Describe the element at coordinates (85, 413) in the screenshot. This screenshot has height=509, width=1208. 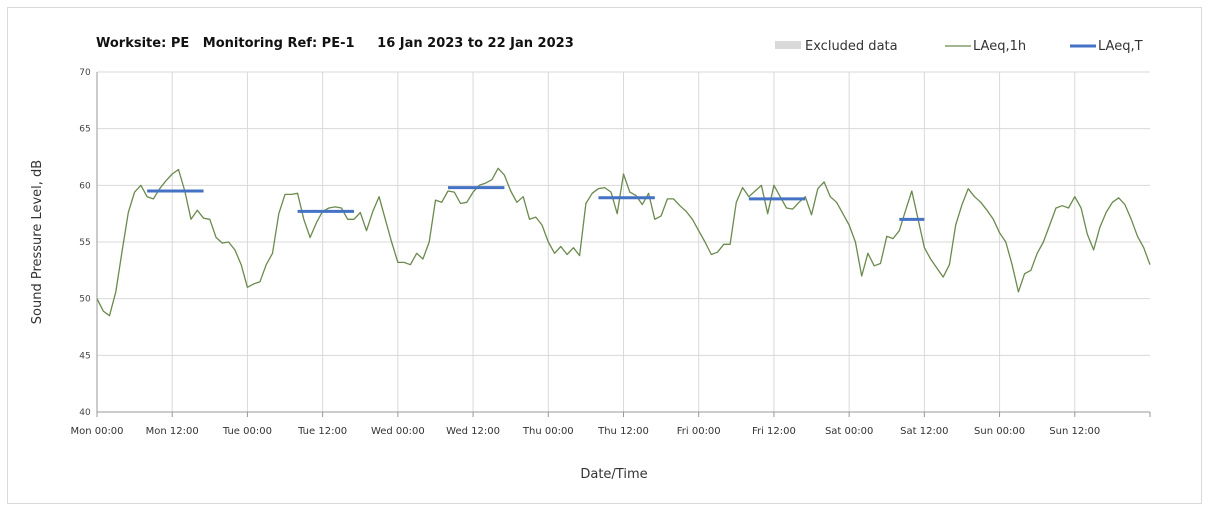
I see `y-tick-label: 40` at that location.